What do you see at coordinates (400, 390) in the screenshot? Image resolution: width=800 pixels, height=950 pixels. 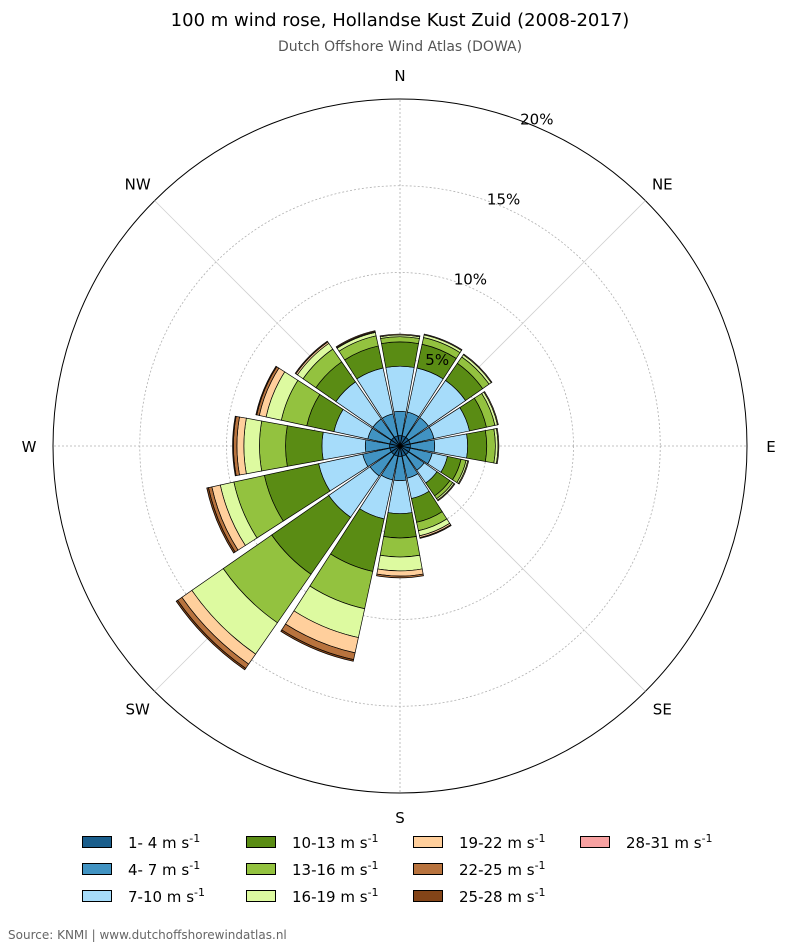 I see `wedge-N` at bounding box center [400, 390].